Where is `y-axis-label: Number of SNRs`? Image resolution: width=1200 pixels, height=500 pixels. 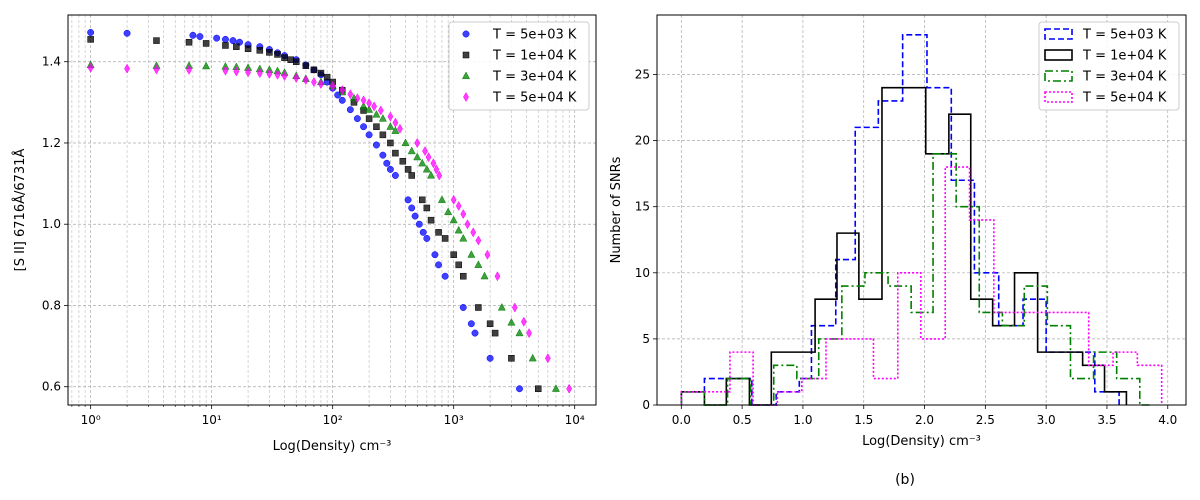
y-axis-label: Number of SNRs is located at coordinates (616, 209).